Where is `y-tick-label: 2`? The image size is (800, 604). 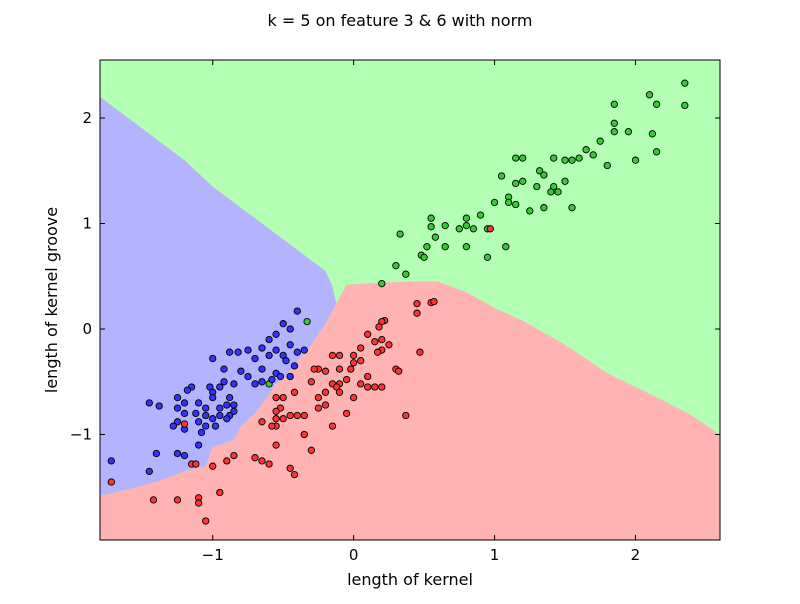
y-tick-label: 2 is located at coordinates (87, 118).